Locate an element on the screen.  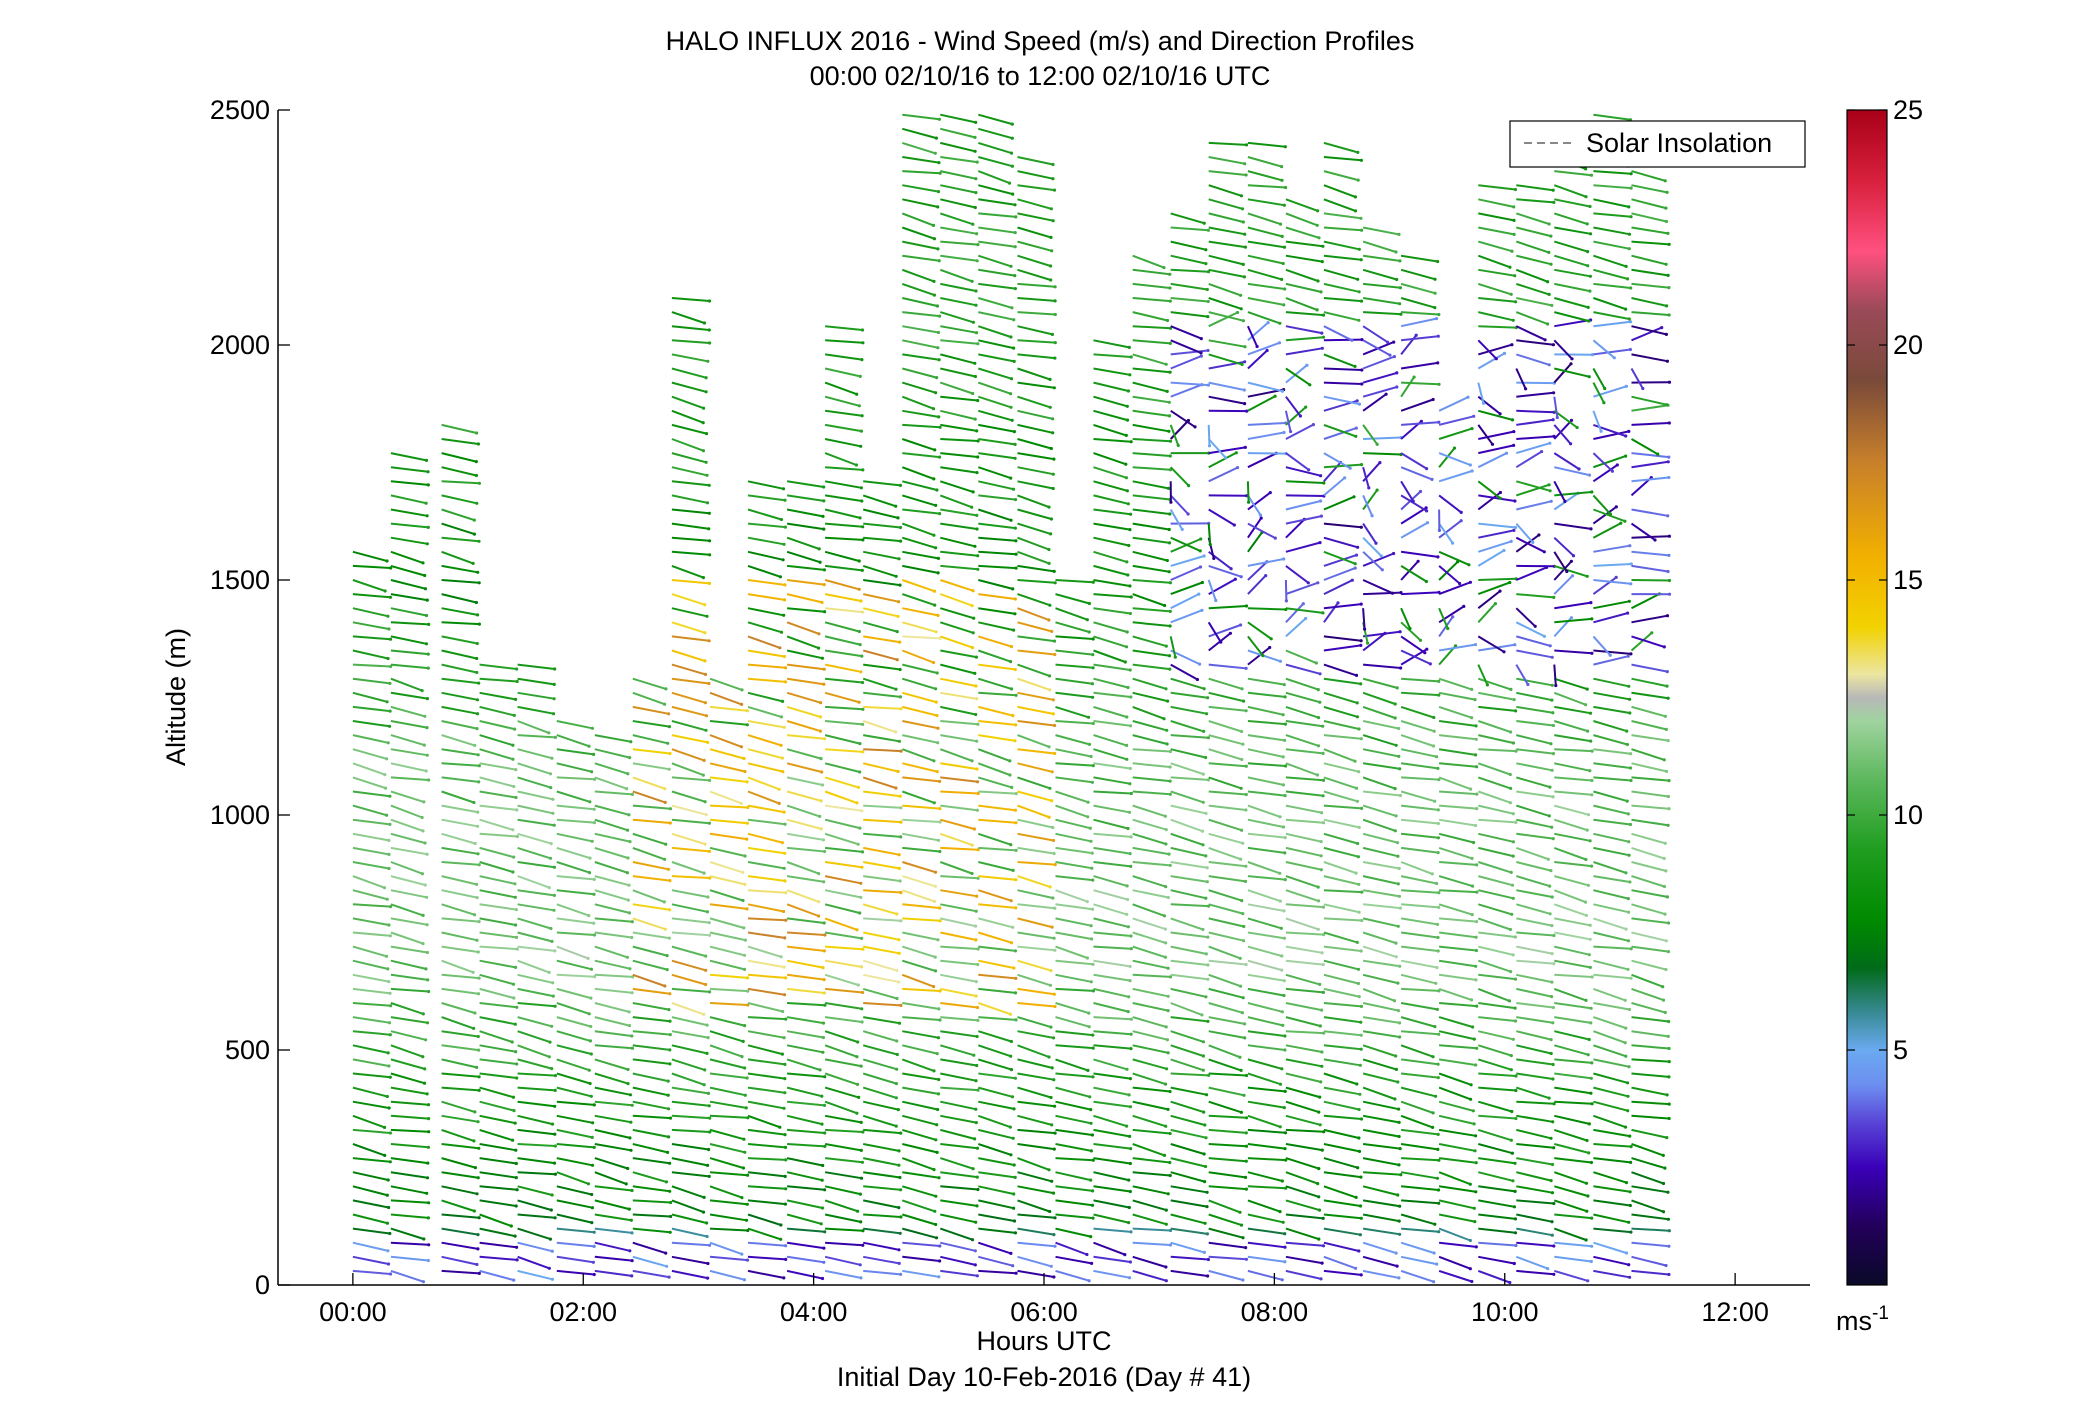
x-axis-label: Hours UTC is located at coordinates (1043, 1341).